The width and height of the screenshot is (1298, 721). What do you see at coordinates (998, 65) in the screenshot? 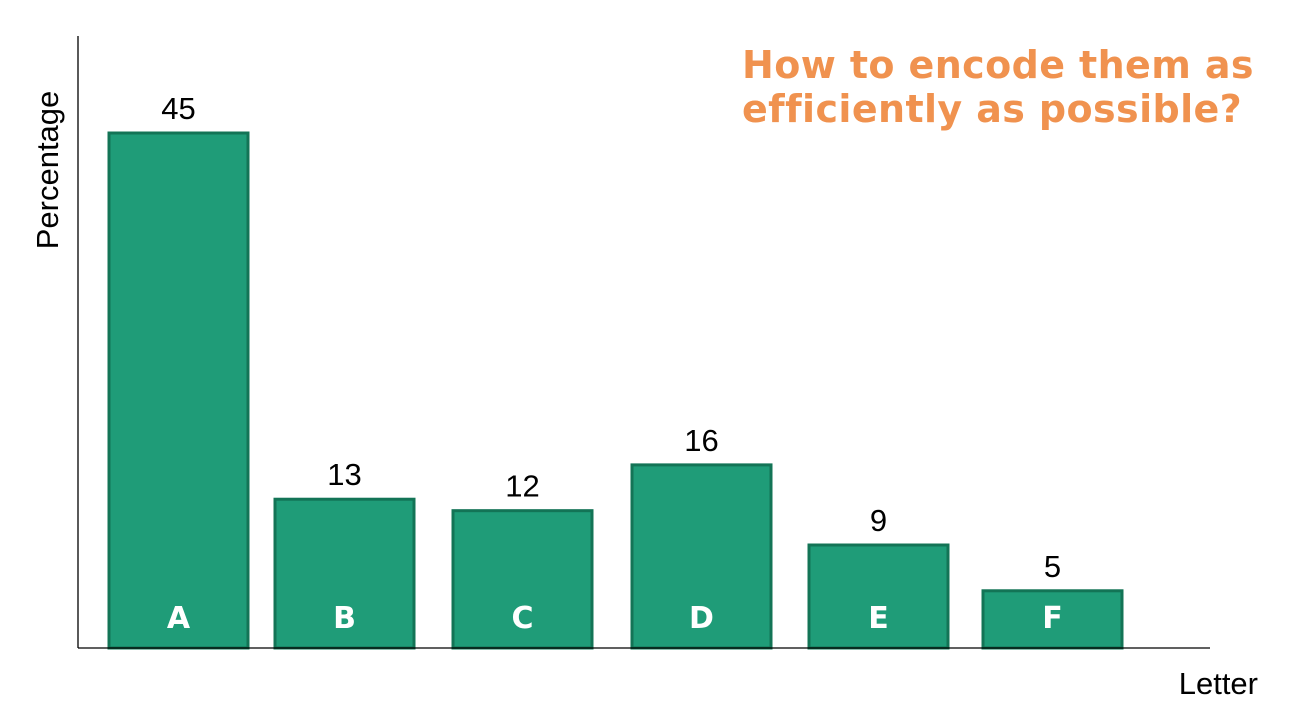
I see `annotation-line-1: How to encode them as` at bounding box center [998, 65].